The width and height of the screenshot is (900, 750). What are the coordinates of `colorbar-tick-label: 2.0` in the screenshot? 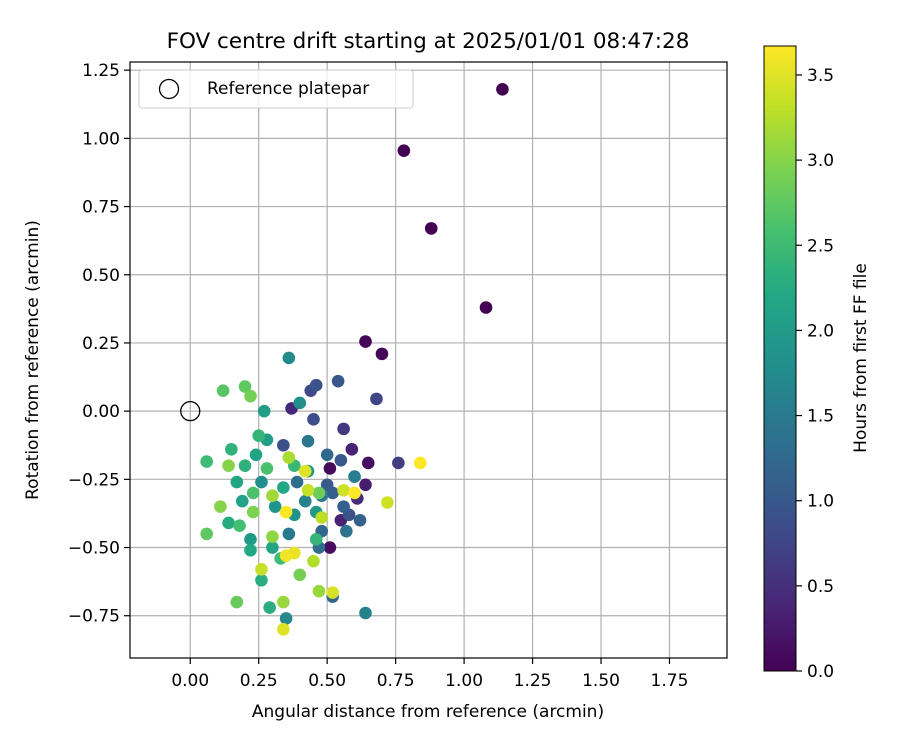 It's located at (820, 331).